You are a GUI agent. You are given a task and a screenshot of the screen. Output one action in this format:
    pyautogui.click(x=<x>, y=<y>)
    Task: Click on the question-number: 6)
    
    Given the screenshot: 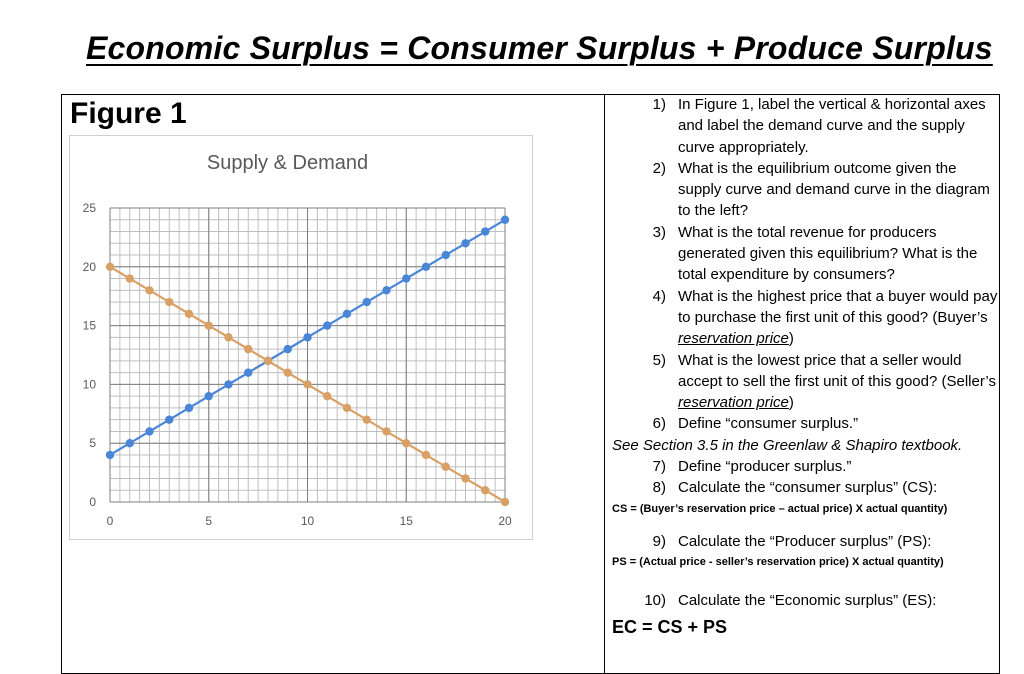 What is the action you would take?
    pyautogui.click(x=659, y=424)
    